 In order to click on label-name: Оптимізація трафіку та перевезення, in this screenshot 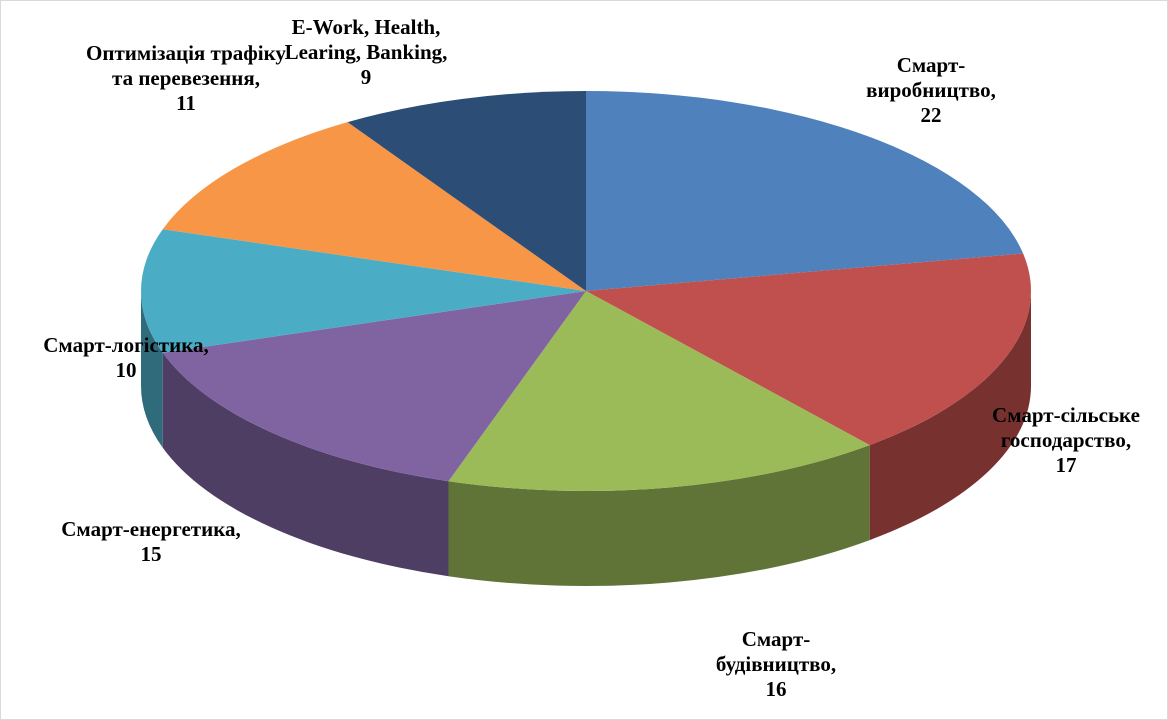, I will do `click(186, 66)`.